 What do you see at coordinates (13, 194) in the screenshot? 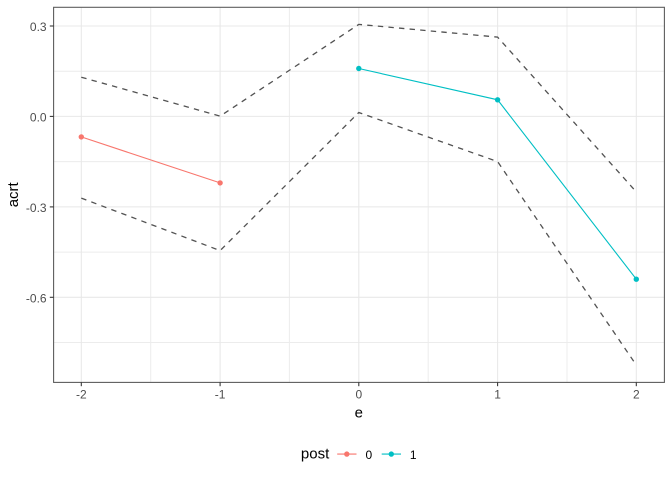
I see `svg-text: acrt` at bounding box center [13, 194].